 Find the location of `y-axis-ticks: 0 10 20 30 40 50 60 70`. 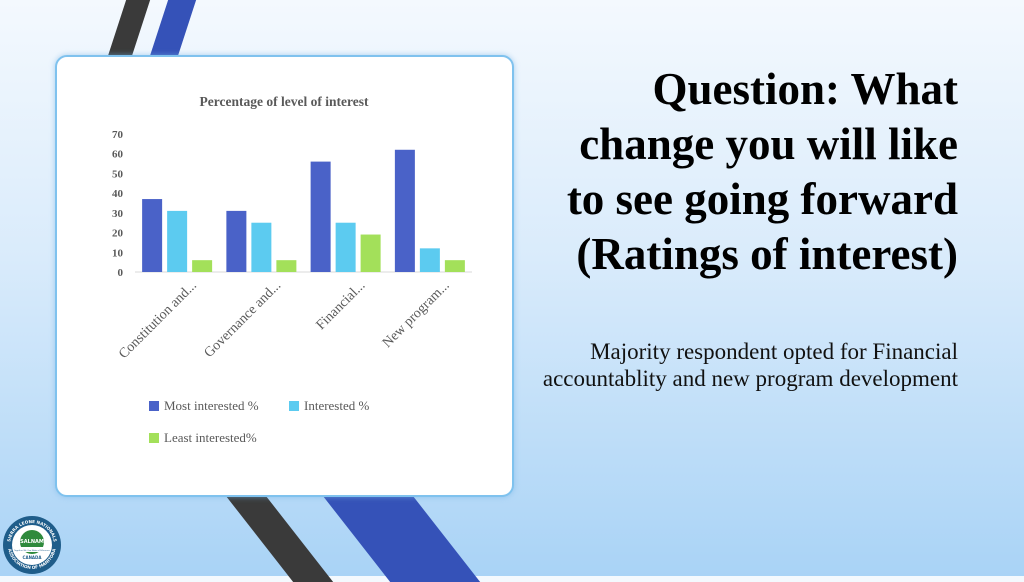

y-axis-ticks: 0 10 20 30 40 50 60 70 is located at coordinates (118, 204).